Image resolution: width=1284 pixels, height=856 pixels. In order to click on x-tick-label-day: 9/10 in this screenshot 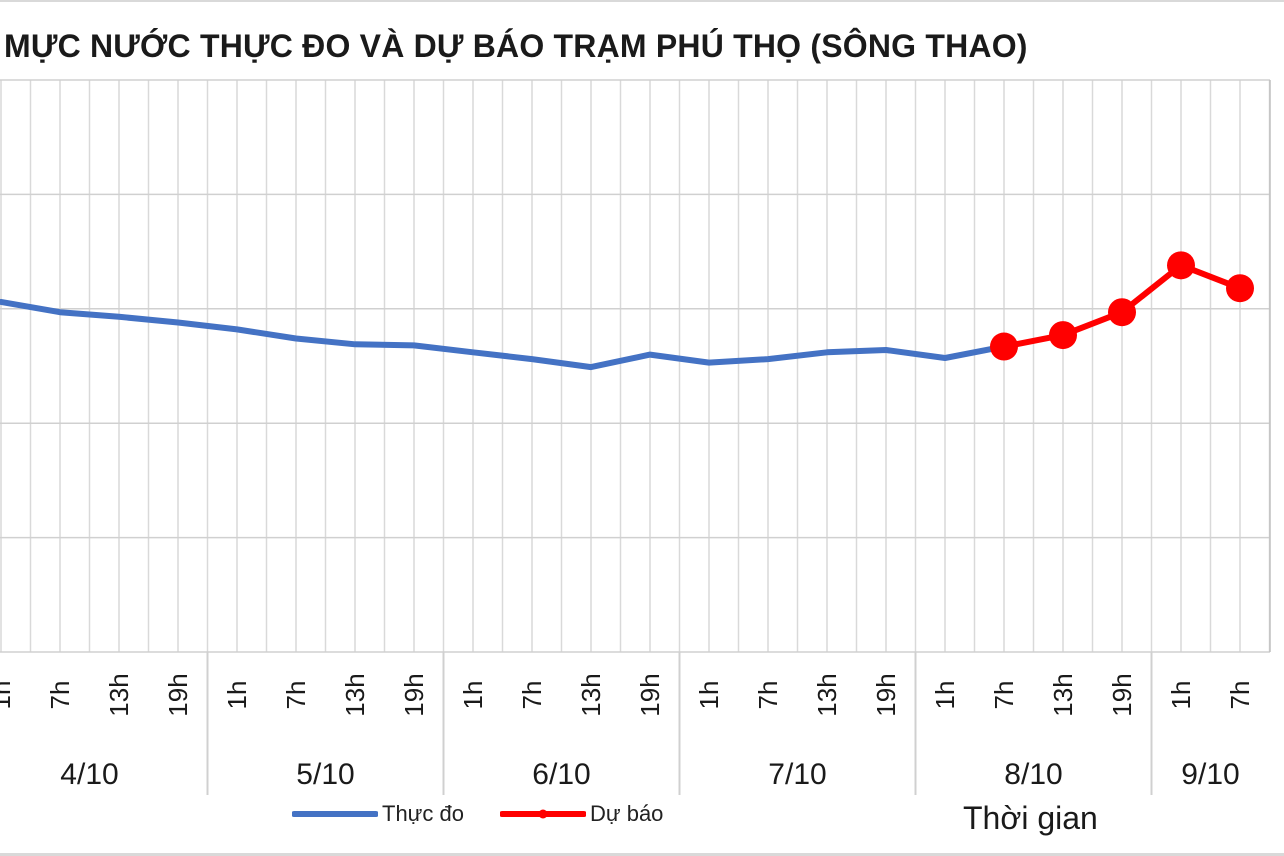, I will do `click(1210, 774)`.